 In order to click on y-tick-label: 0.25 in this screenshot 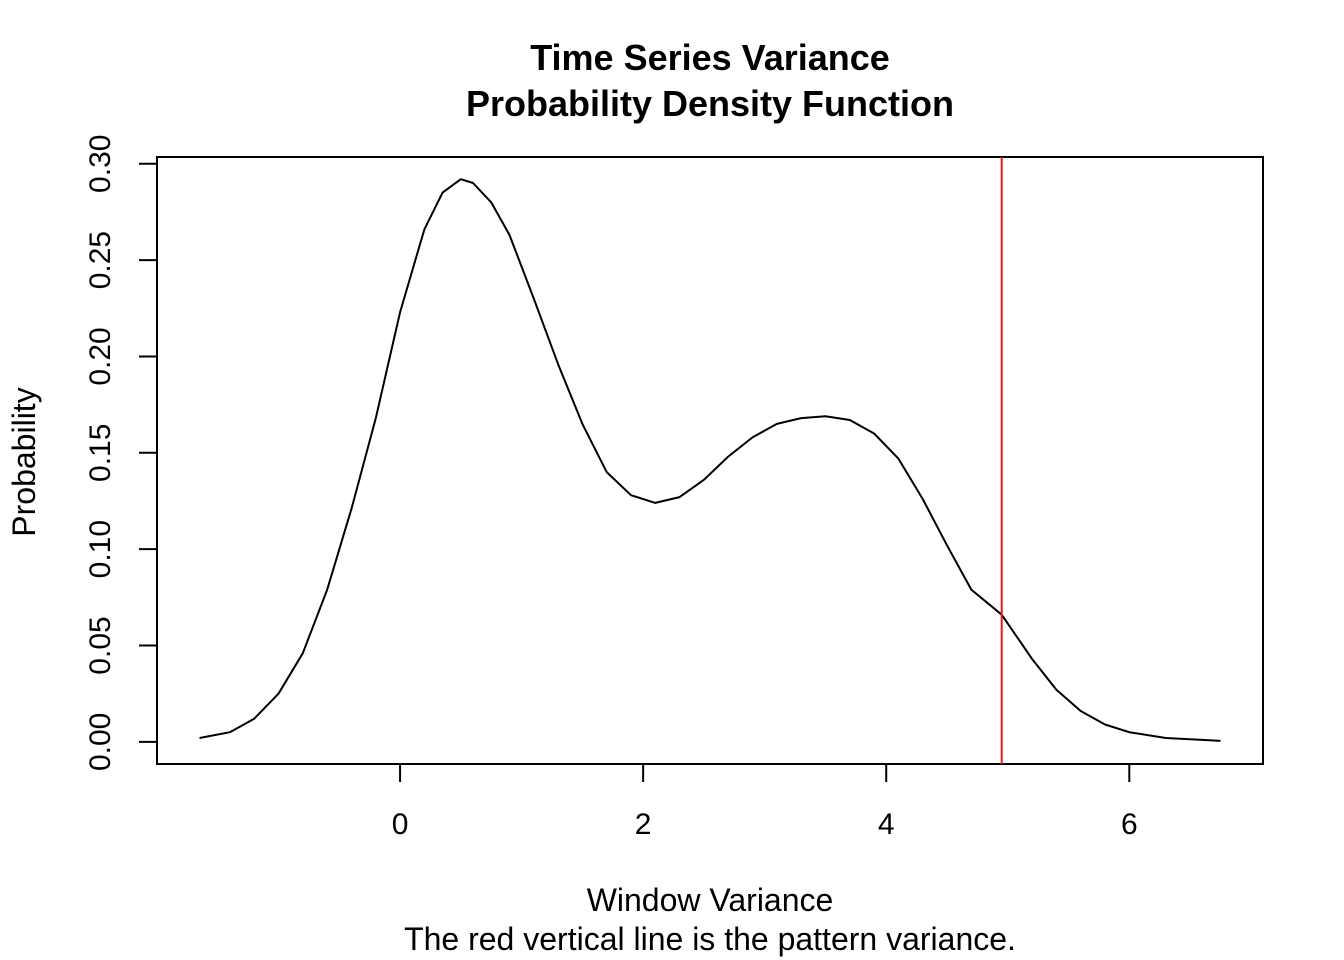, I will do `click(100, 260)`.